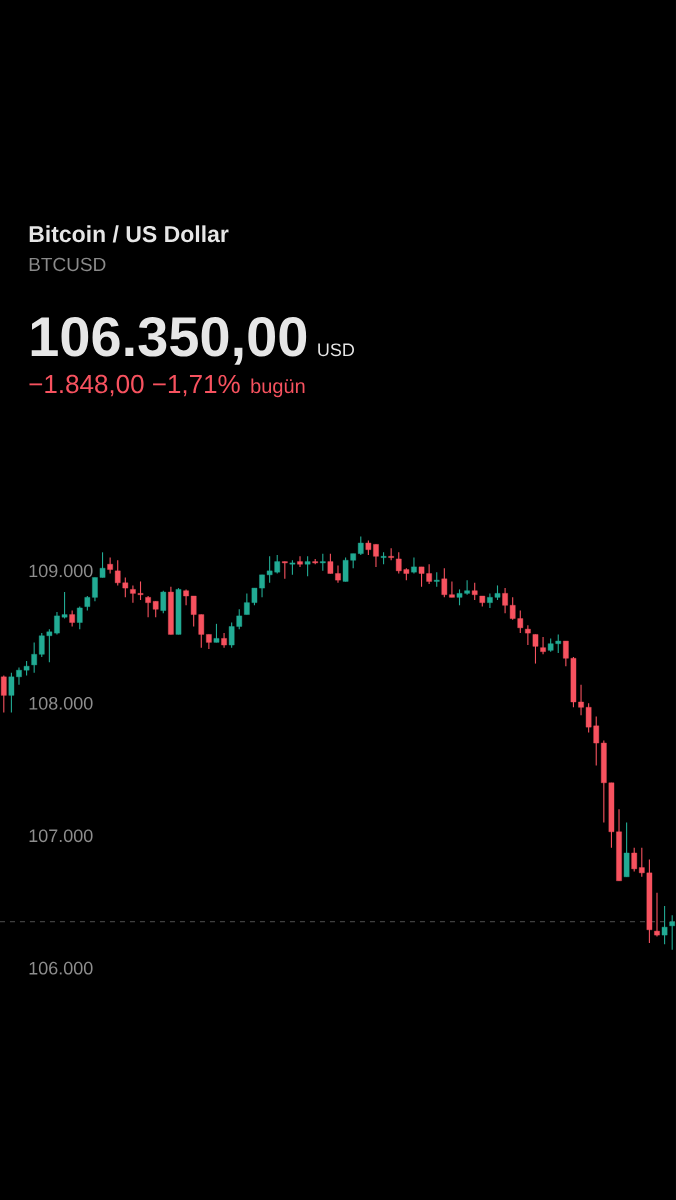 This screenshot has height=1200, width=676. What do you see at coordinates (169, 340) in the screenshot?
I see `annotation: 106.350,00` at bounding box center [169, 340].